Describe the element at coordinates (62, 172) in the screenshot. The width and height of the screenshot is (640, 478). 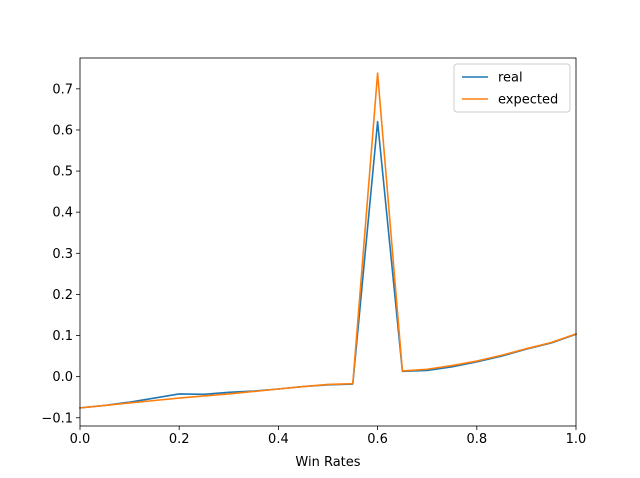
I see `y-tick-label: 0.5` at that location.